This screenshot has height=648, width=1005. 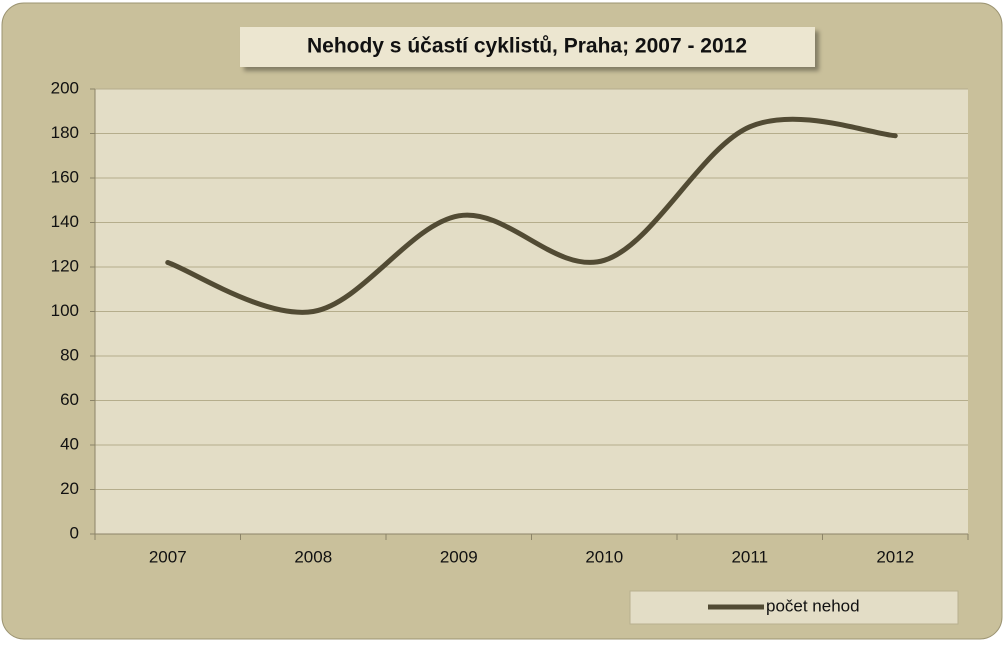 What do you see at coordinates (65, 176) in the screenshot?
I see `y-tick-label: 160` at bounding box center [65, 176].